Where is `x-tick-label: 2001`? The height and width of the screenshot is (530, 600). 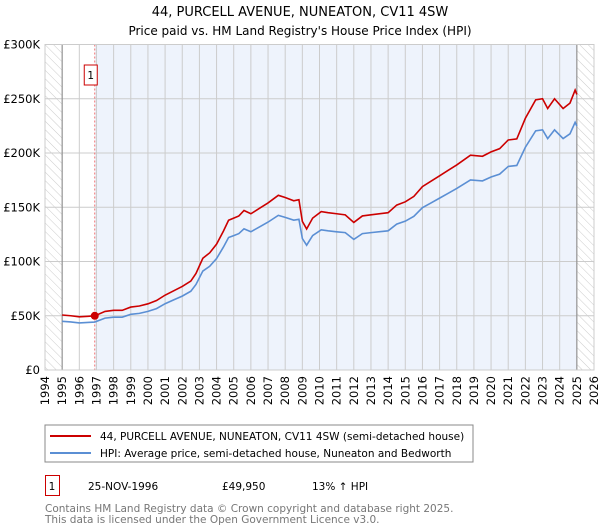 x-tick-label: 2001 is located at coordinates (165, 390).